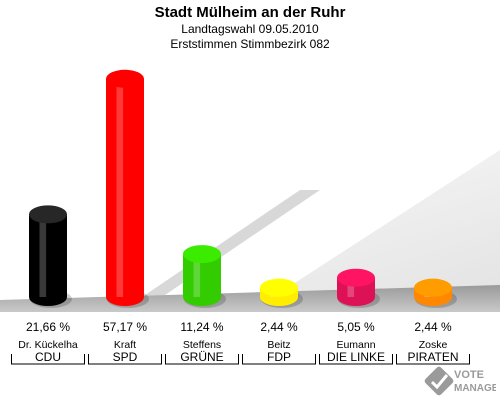 This screenshot has width=500, height=400. I want to click on party-label: GRÜNE, so click(201, 357).